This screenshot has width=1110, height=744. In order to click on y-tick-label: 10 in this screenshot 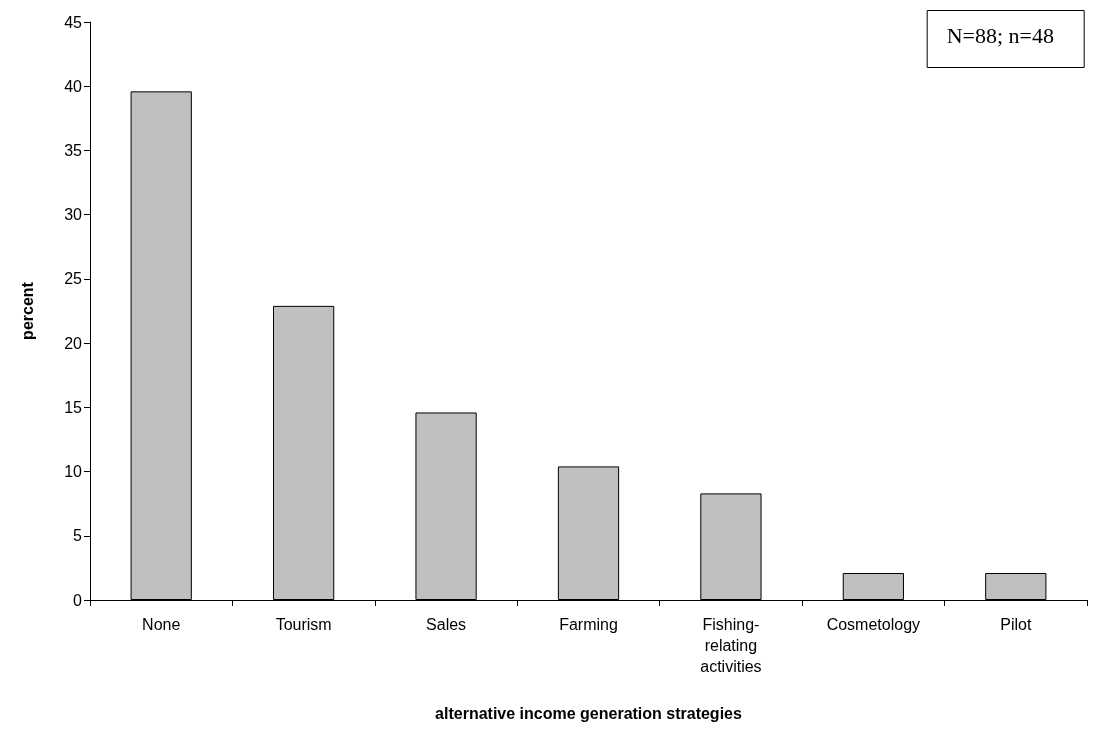, I will do `click(73, 472)`.